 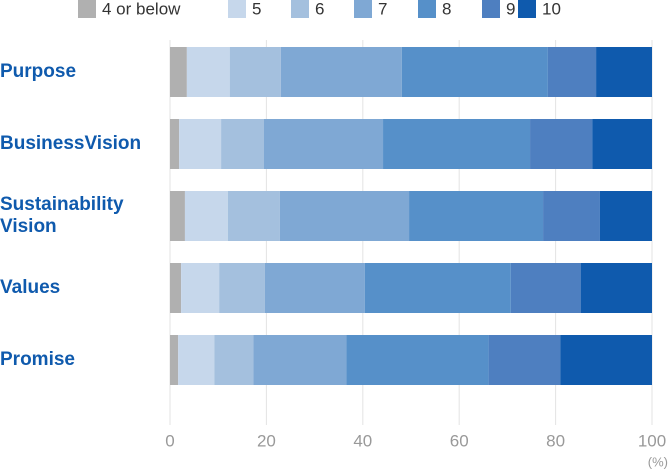 I want to click on x-tick-label: 100, so click(x=652, y=440).